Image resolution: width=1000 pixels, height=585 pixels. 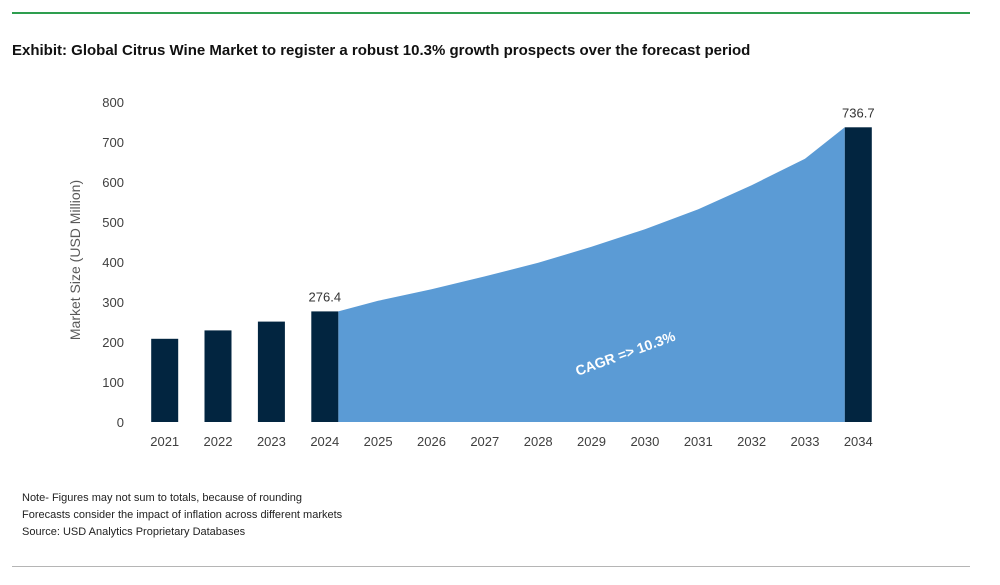 I want to click on y-tick-100: 100, so click(x=113, y=382).